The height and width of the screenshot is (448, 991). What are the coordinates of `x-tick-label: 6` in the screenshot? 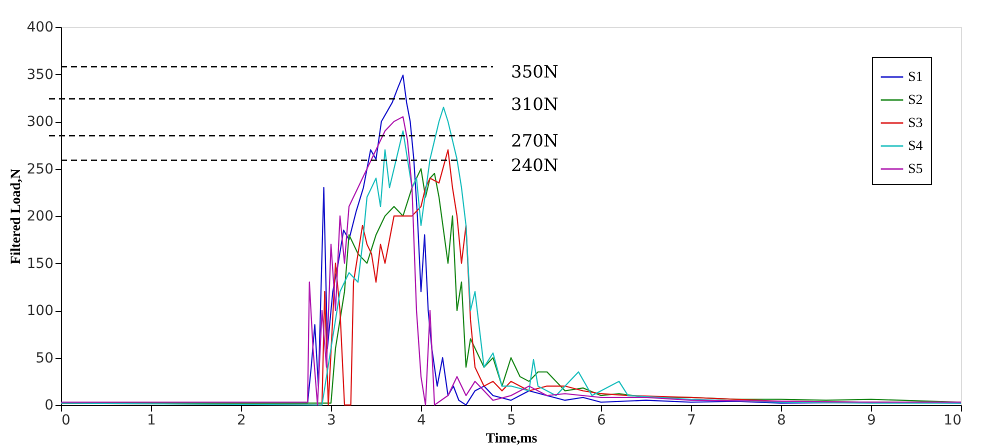 It's located at (601, 420).